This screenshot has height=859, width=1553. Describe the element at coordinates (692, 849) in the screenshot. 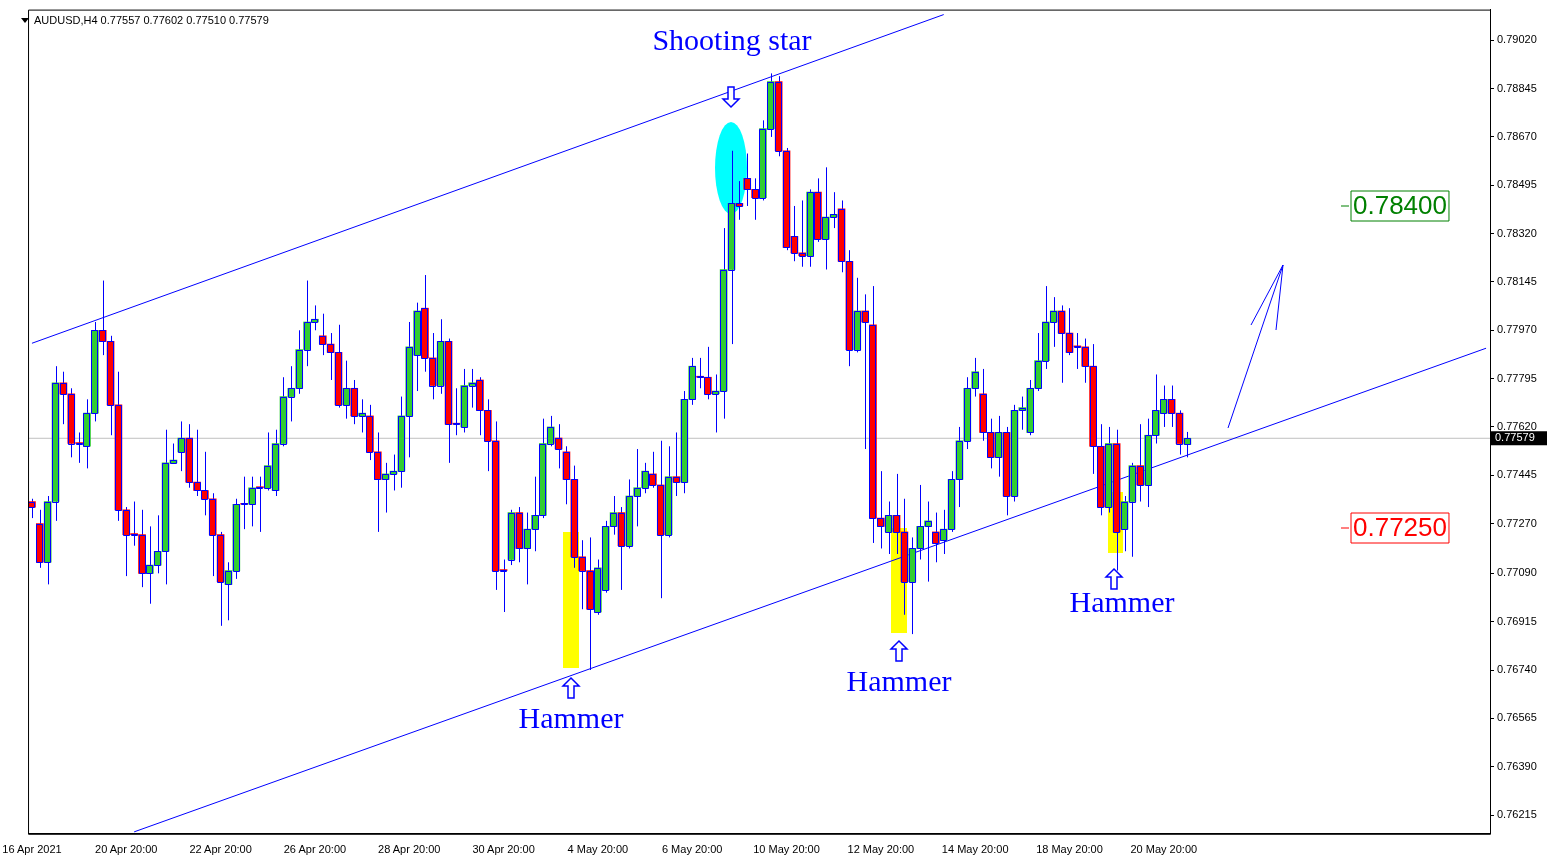

I see `x-tick-label: 6 May 20:00` at that location.